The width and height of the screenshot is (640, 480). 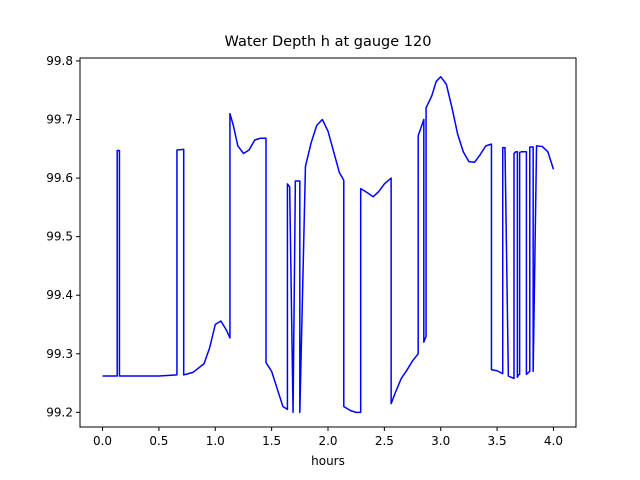 What do you see at coordinates (271, 441) in the screenshot?
I see `x-tick-label: 1.5` at bounding box center [271, 441].